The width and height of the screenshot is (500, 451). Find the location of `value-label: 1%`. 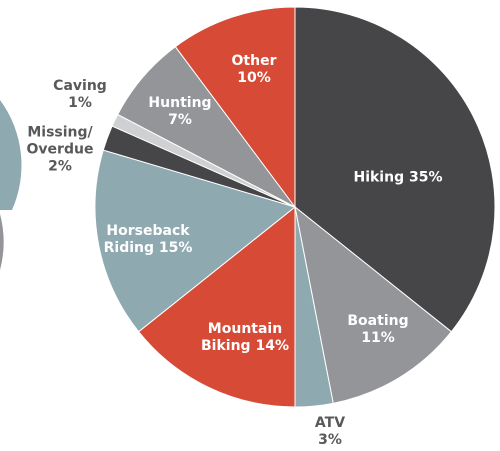

value-label: 1% is located at coordinates (80, 103).